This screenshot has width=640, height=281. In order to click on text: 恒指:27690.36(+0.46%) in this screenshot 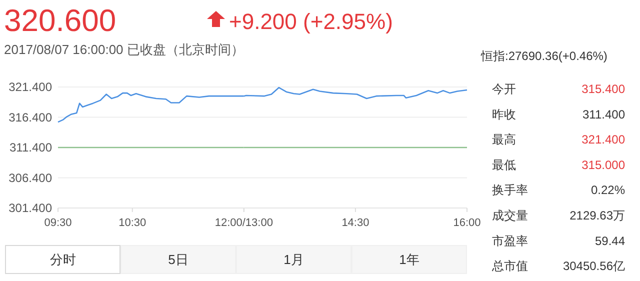, I will do `click(544, 56)`.